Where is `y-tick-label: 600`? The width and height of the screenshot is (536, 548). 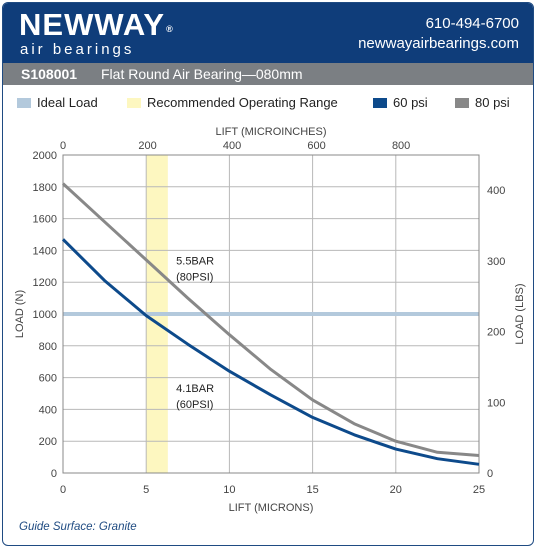
y-tick-label: 600 is located at coordinates (48, 379).